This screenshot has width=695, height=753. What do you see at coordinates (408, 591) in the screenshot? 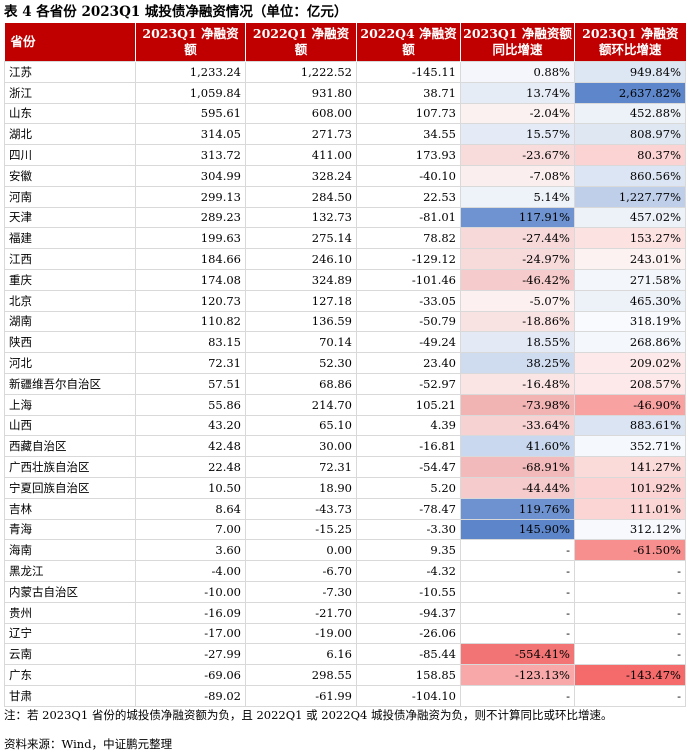
I see `q4-2022-cell: -10.55` at bounding box center [408, 591].